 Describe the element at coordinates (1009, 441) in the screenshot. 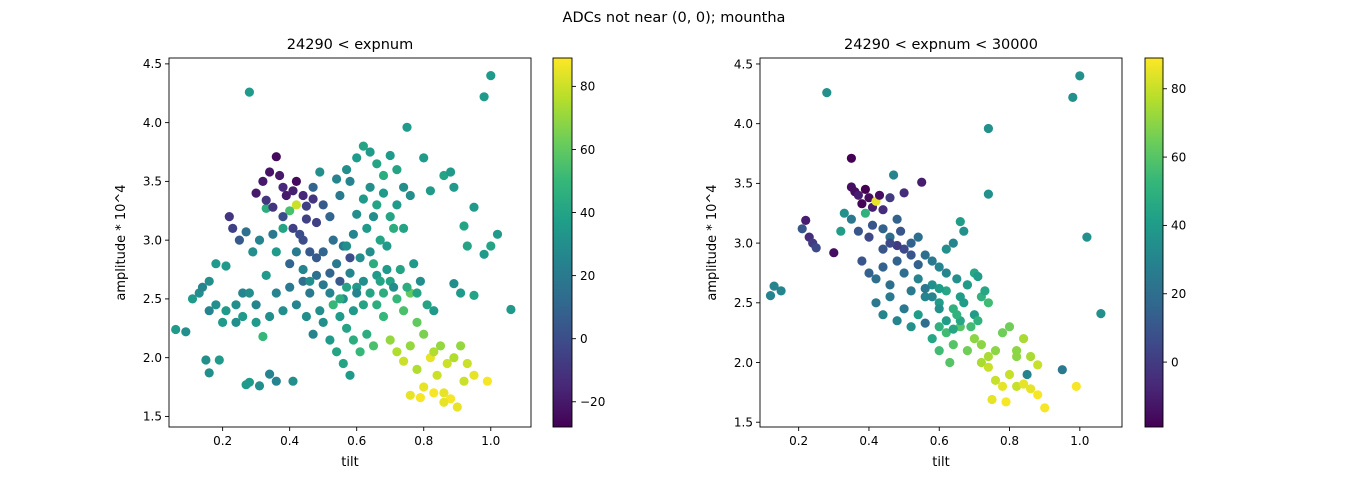

I see `x-tick-label: 0.8` at that location.